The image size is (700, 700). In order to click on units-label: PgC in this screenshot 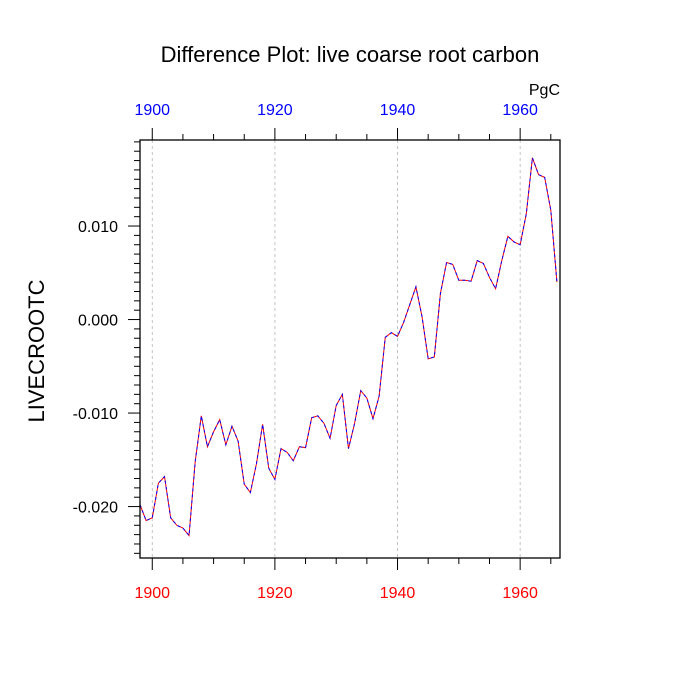, I will do `click(544, 90)`.